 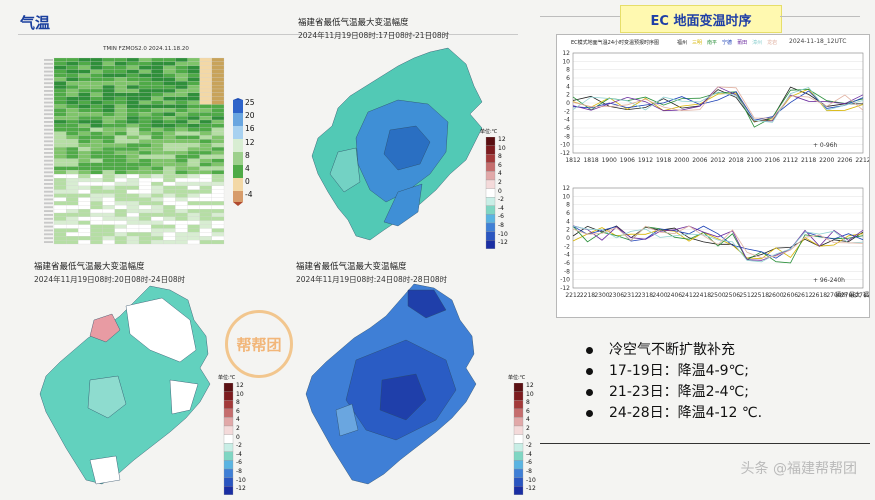 I want to click on x-tick-label: 2418, so click(x=703, y=295).